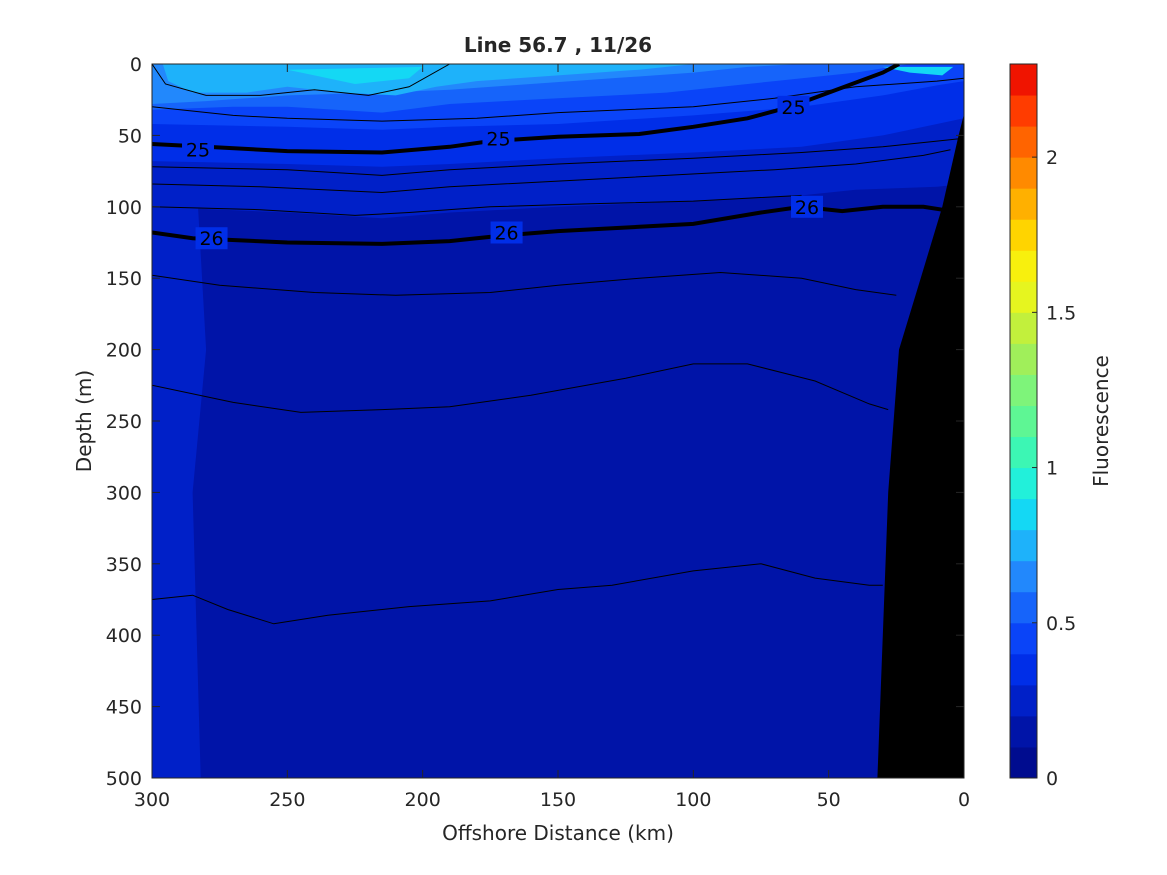  I want to click on y-tick-label: 100, so click(124, 208).